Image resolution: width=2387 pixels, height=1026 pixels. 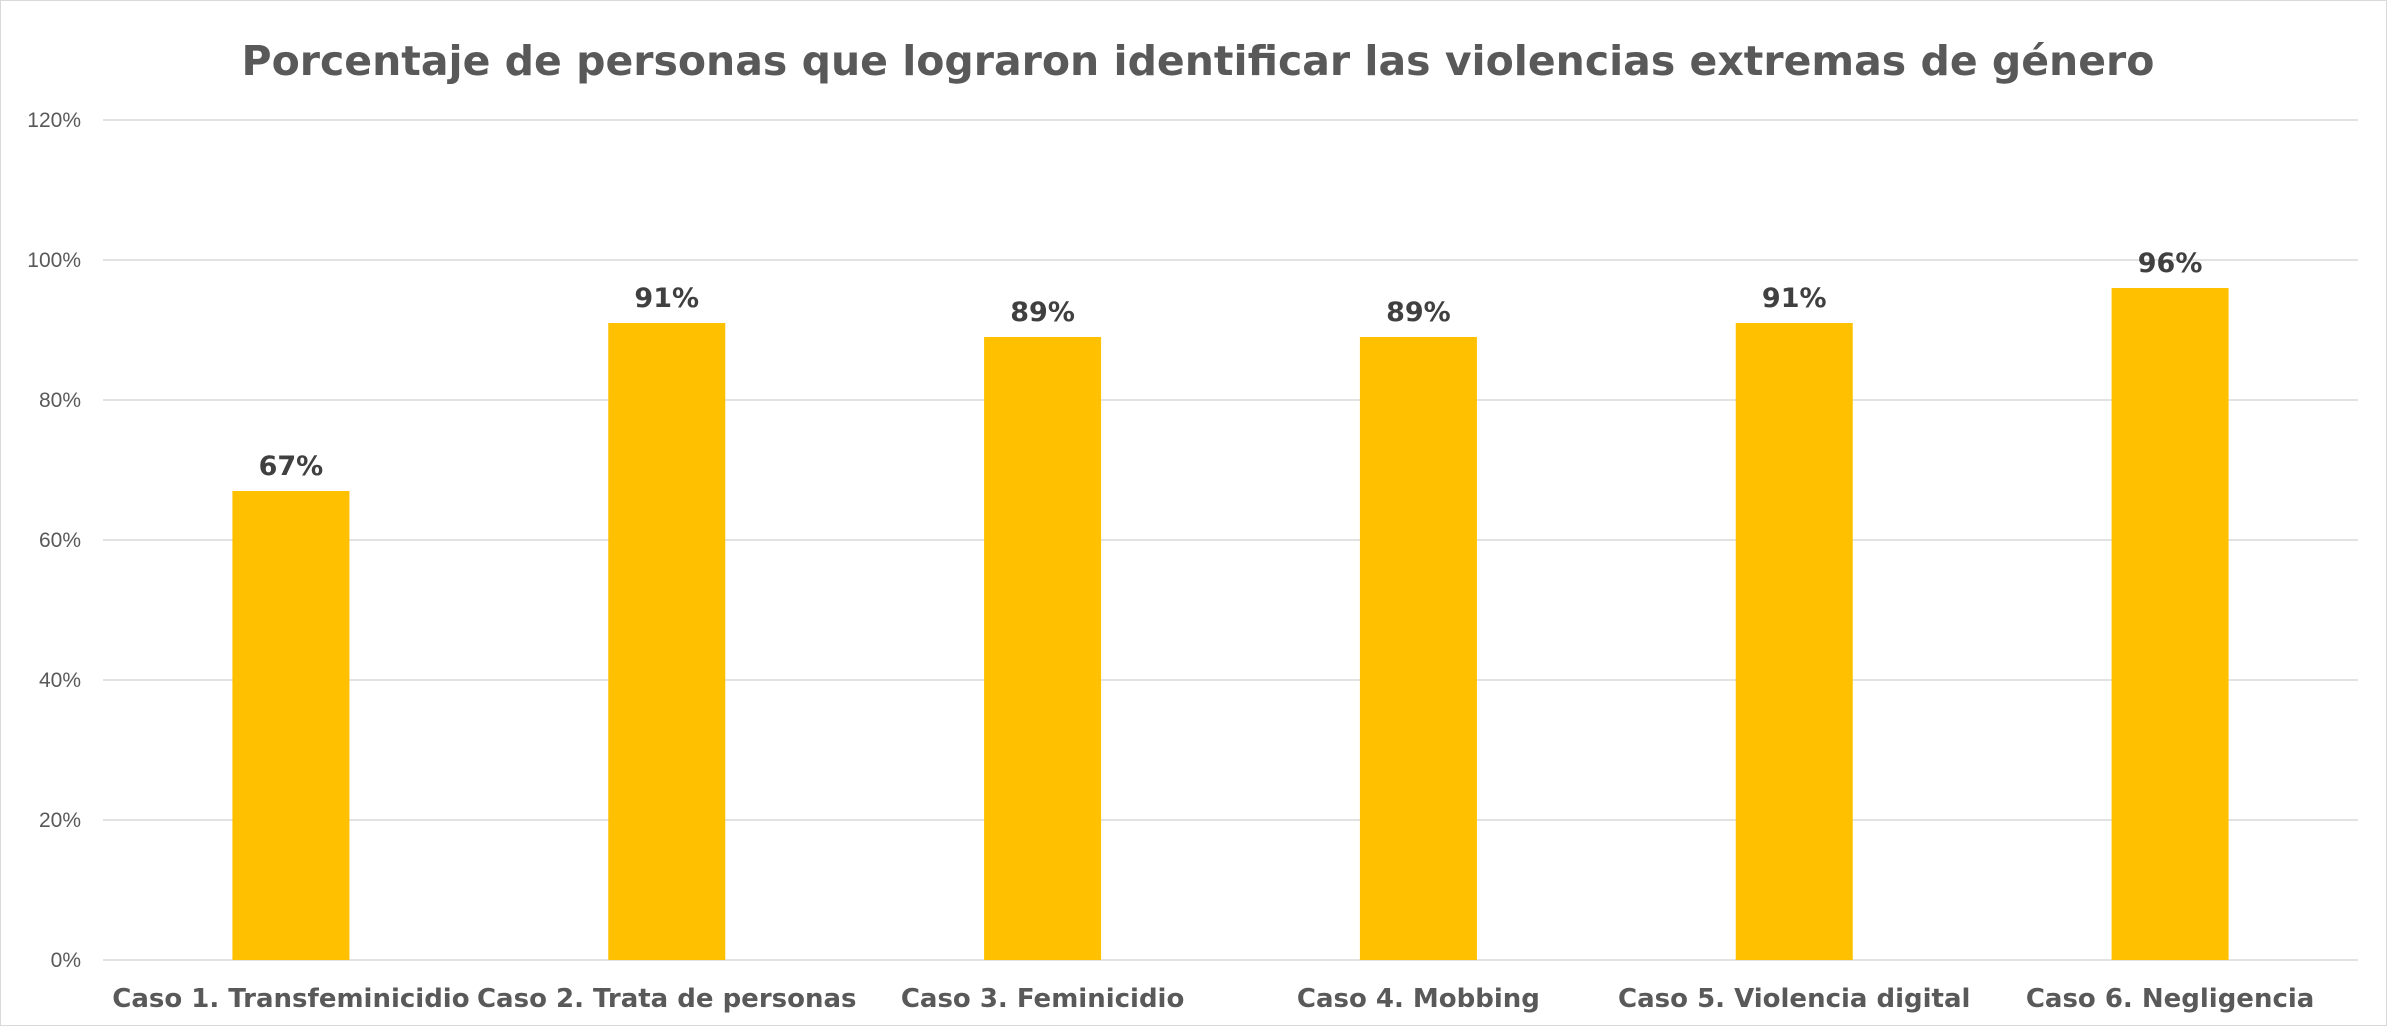 What do you see at coordinates (60, 820) in the screenshot?
I see `y-tick-label: 20%` at bounding box center [60, 820].